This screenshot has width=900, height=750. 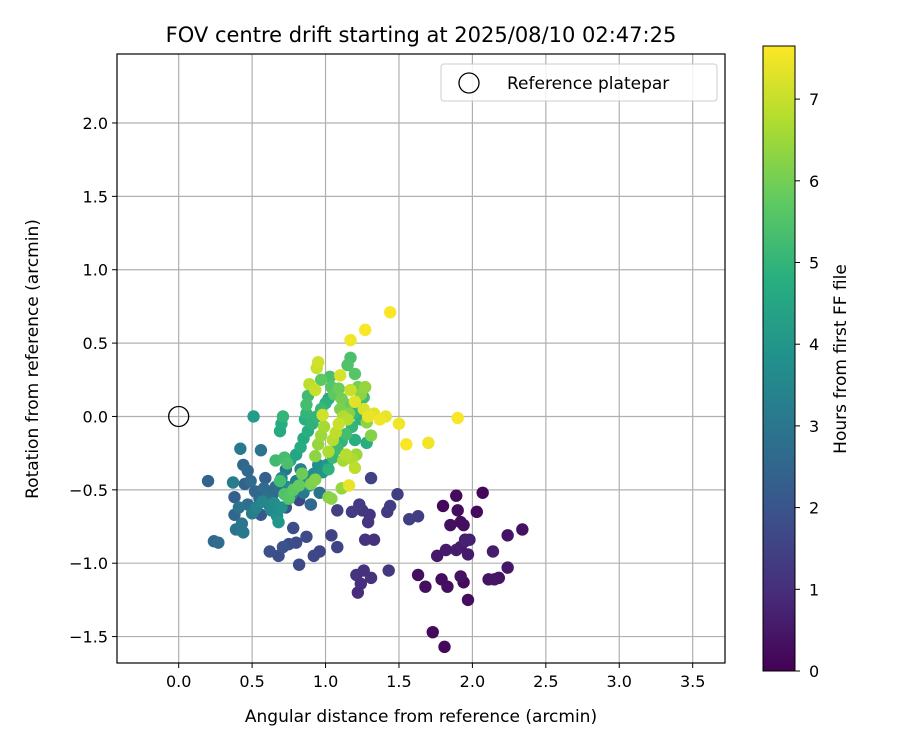 What do you see at coordinates (469, 83) in the screenshot?
I see `legend-marker-open-circle` at bounding box center [469, 83].